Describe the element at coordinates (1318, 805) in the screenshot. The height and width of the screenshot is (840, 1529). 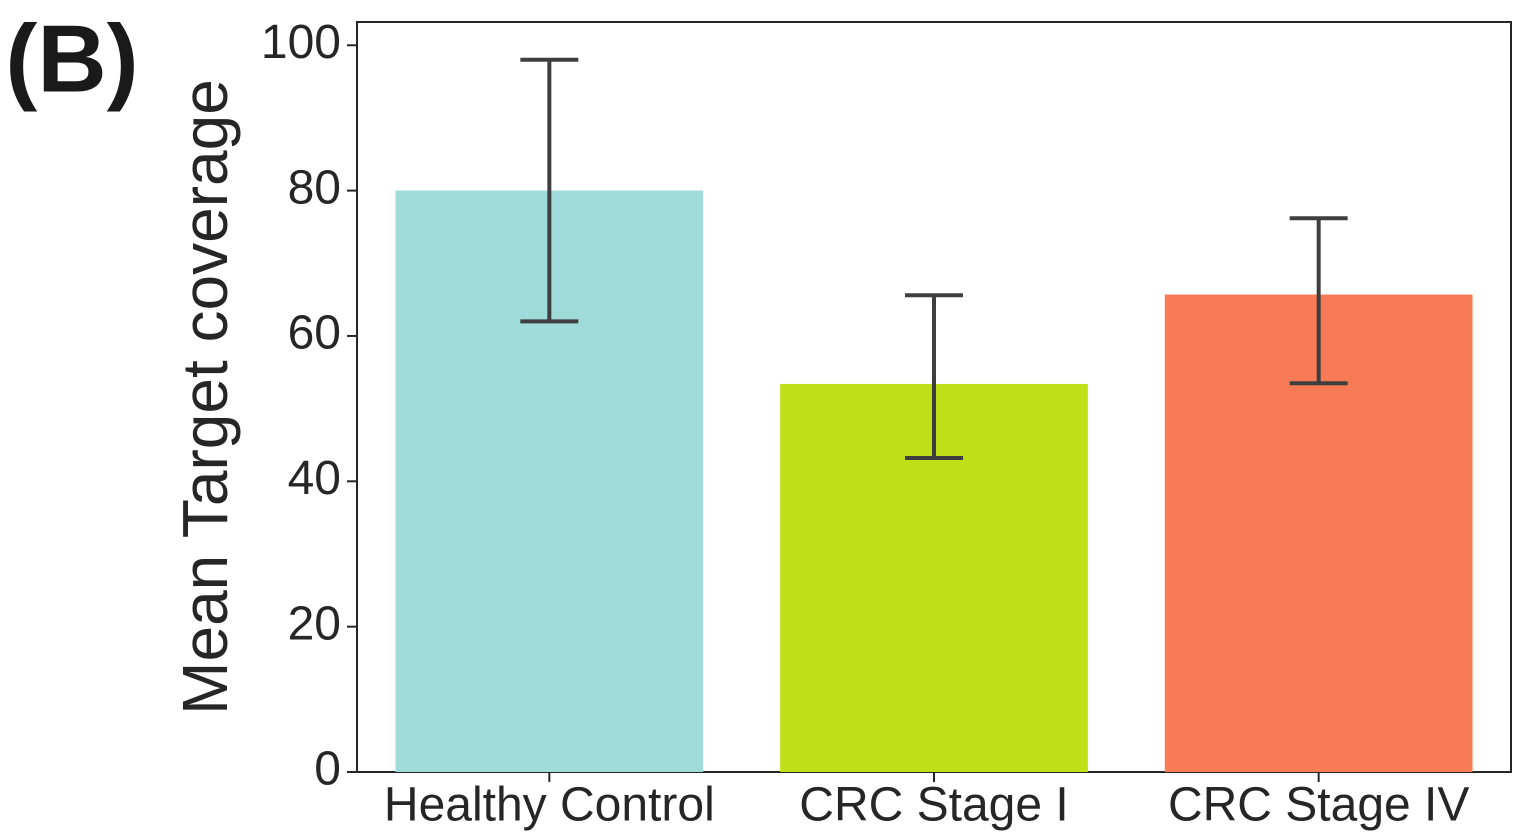
I see `x-tick-label: CRC Stage IV` at that location.